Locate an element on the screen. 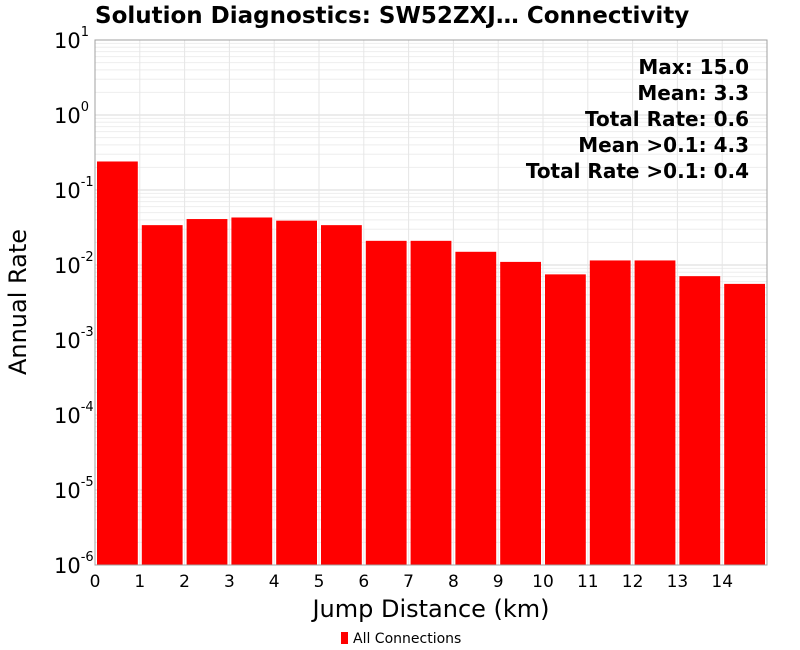 This screenshot has width=800, height=650. y-tick-text: 10⁻² is located at coordinates (74, 264).